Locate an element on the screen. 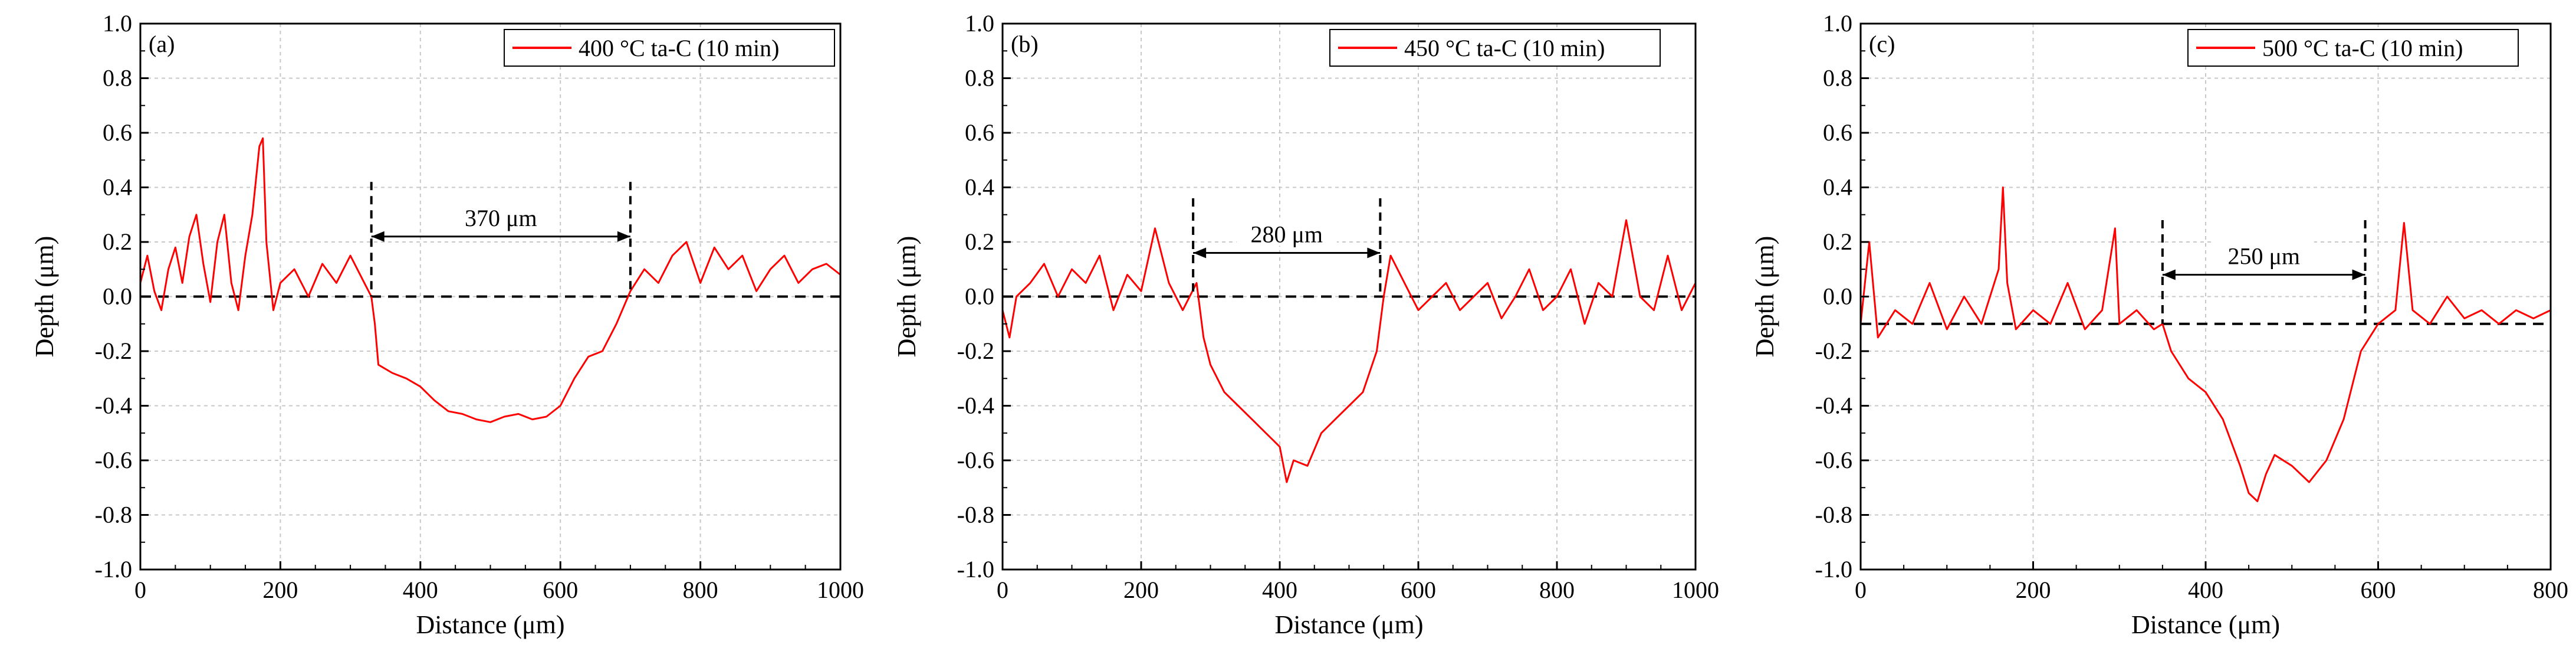 Image resolution: width=2576 pixels, height=661 pixels. legend-label: 450 °C ta-C (10 min) is located at coordinates (1504, 48).